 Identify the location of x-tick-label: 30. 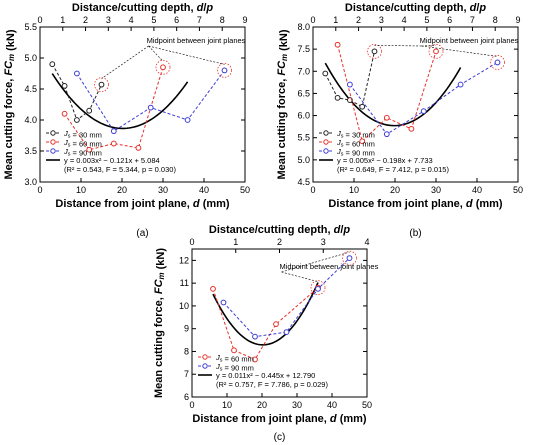
(163, 190).